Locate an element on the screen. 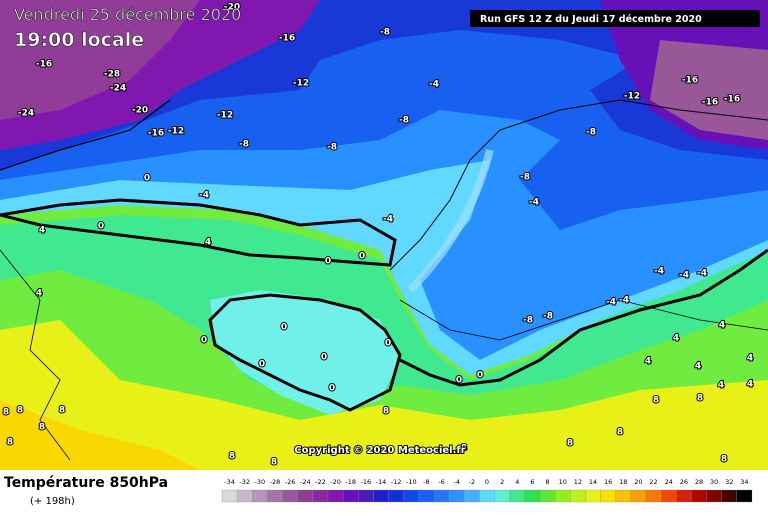 The height and width of the screenshot is (516, 768). scale-label: 4 is located at coordinates (517, 482).